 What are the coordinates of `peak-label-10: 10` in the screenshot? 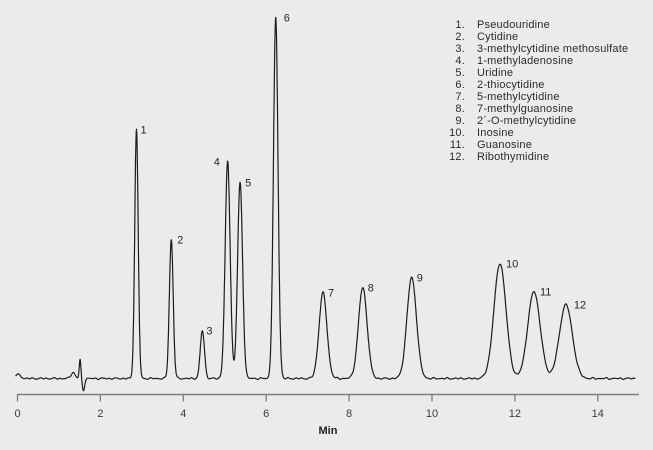 It's located at (512, 264).